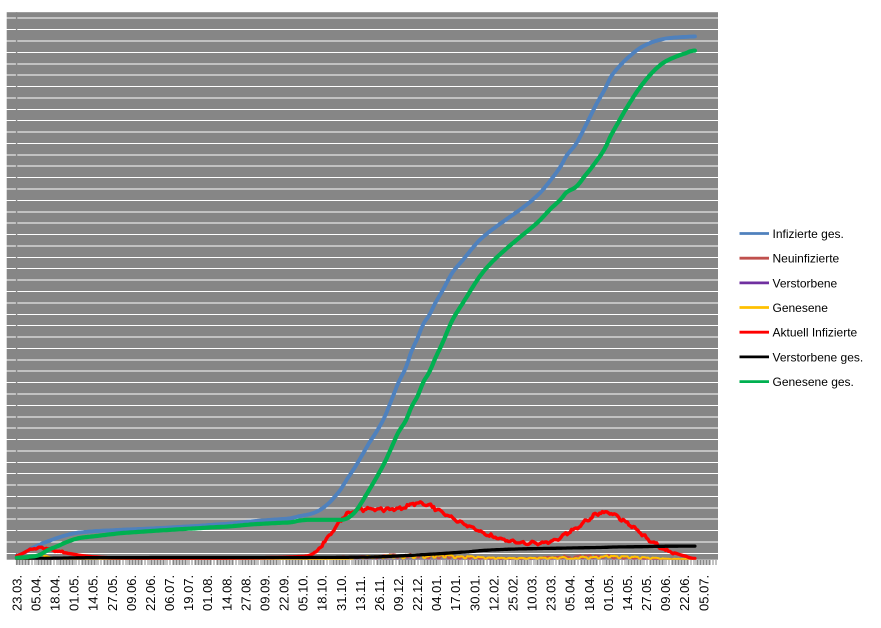  I want to click on svg-text: 04.01., so click(436, 593).